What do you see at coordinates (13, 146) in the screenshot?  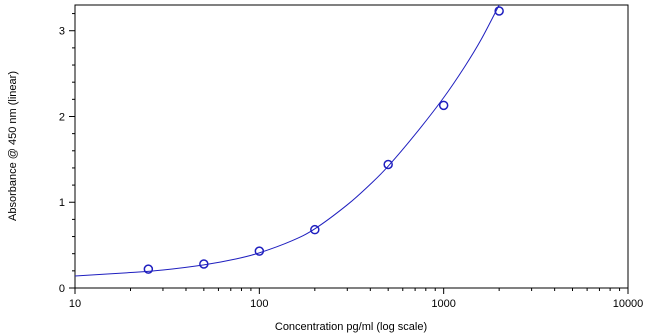 I see `y-axis-title: Absorbance @ 450 nm (linear)` at bounding box center [13, 146].